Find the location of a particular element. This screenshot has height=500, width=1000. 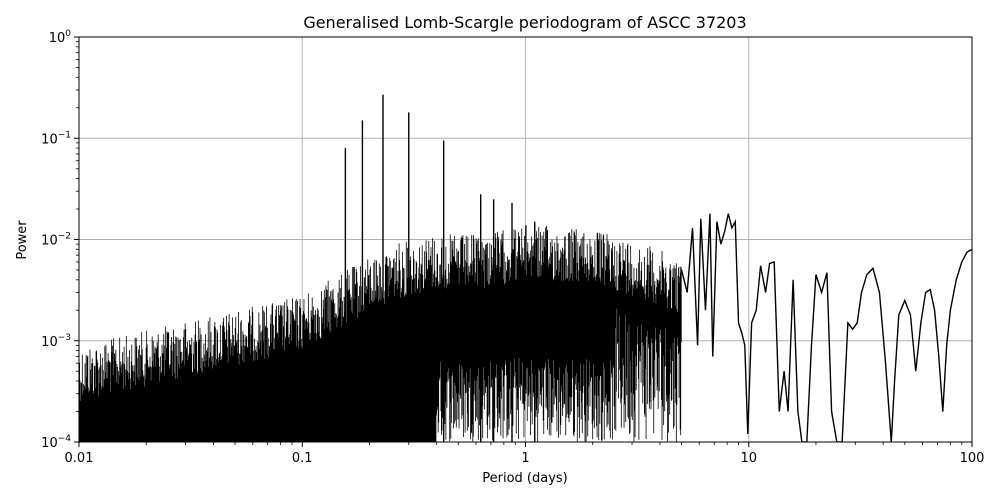

series-peaks is located at coordinates (440, 268).